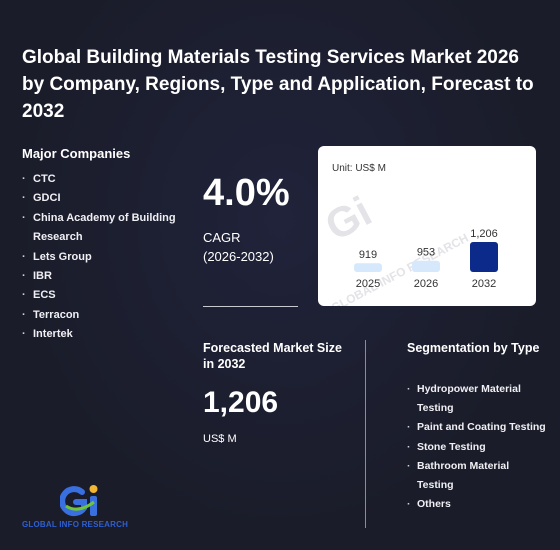  What do you see at coordinates (368, 255) in the screenshot?
I see `bar-value-label: 919` at bounding box center [368, 255].